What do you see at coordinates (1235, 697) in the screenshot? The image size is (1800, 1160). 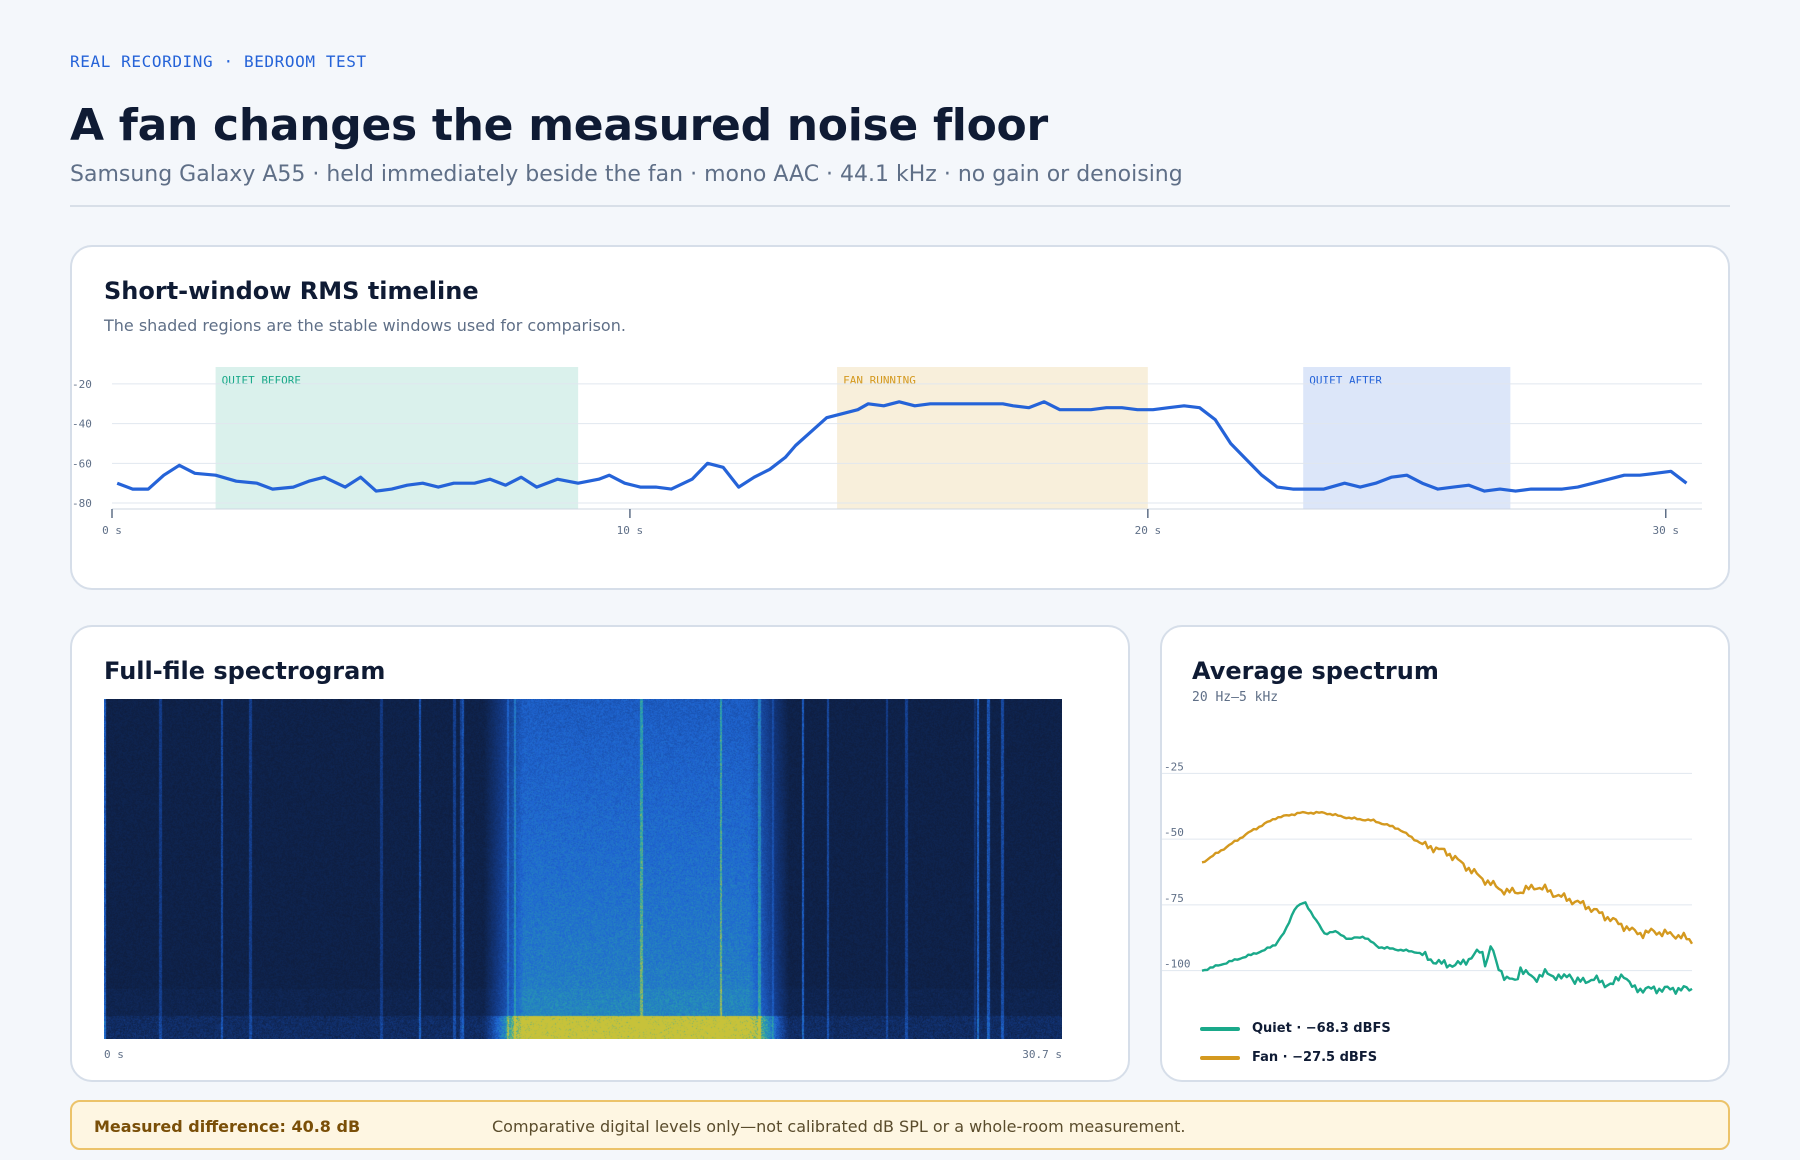 I see `average-spectrum-caption: 20 Hz–5 kHz` at bounding box center [1235, 697].